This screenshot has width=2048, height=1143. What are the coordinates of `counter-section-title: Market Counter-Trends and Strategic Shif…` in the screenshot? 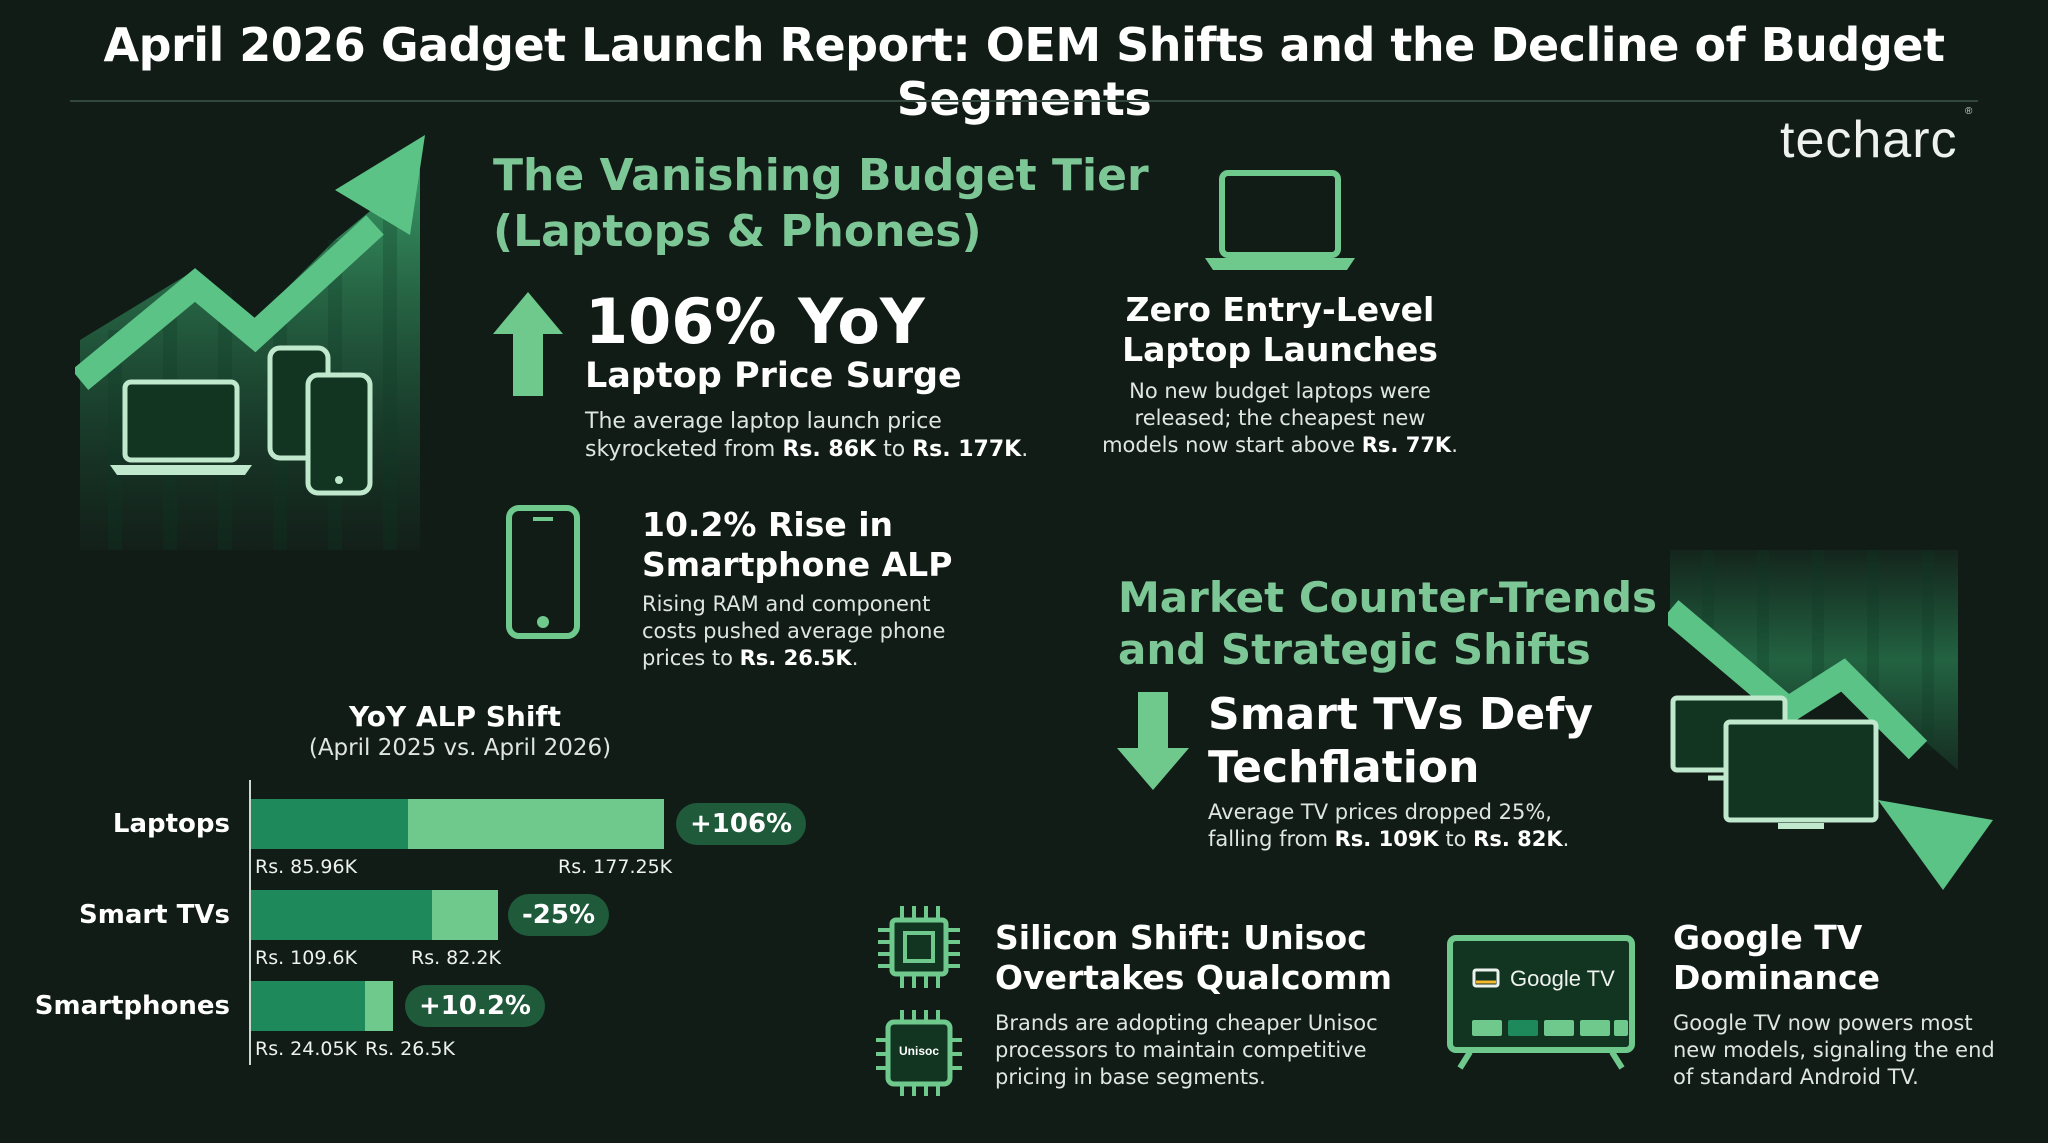 It's located at (1388, 623).